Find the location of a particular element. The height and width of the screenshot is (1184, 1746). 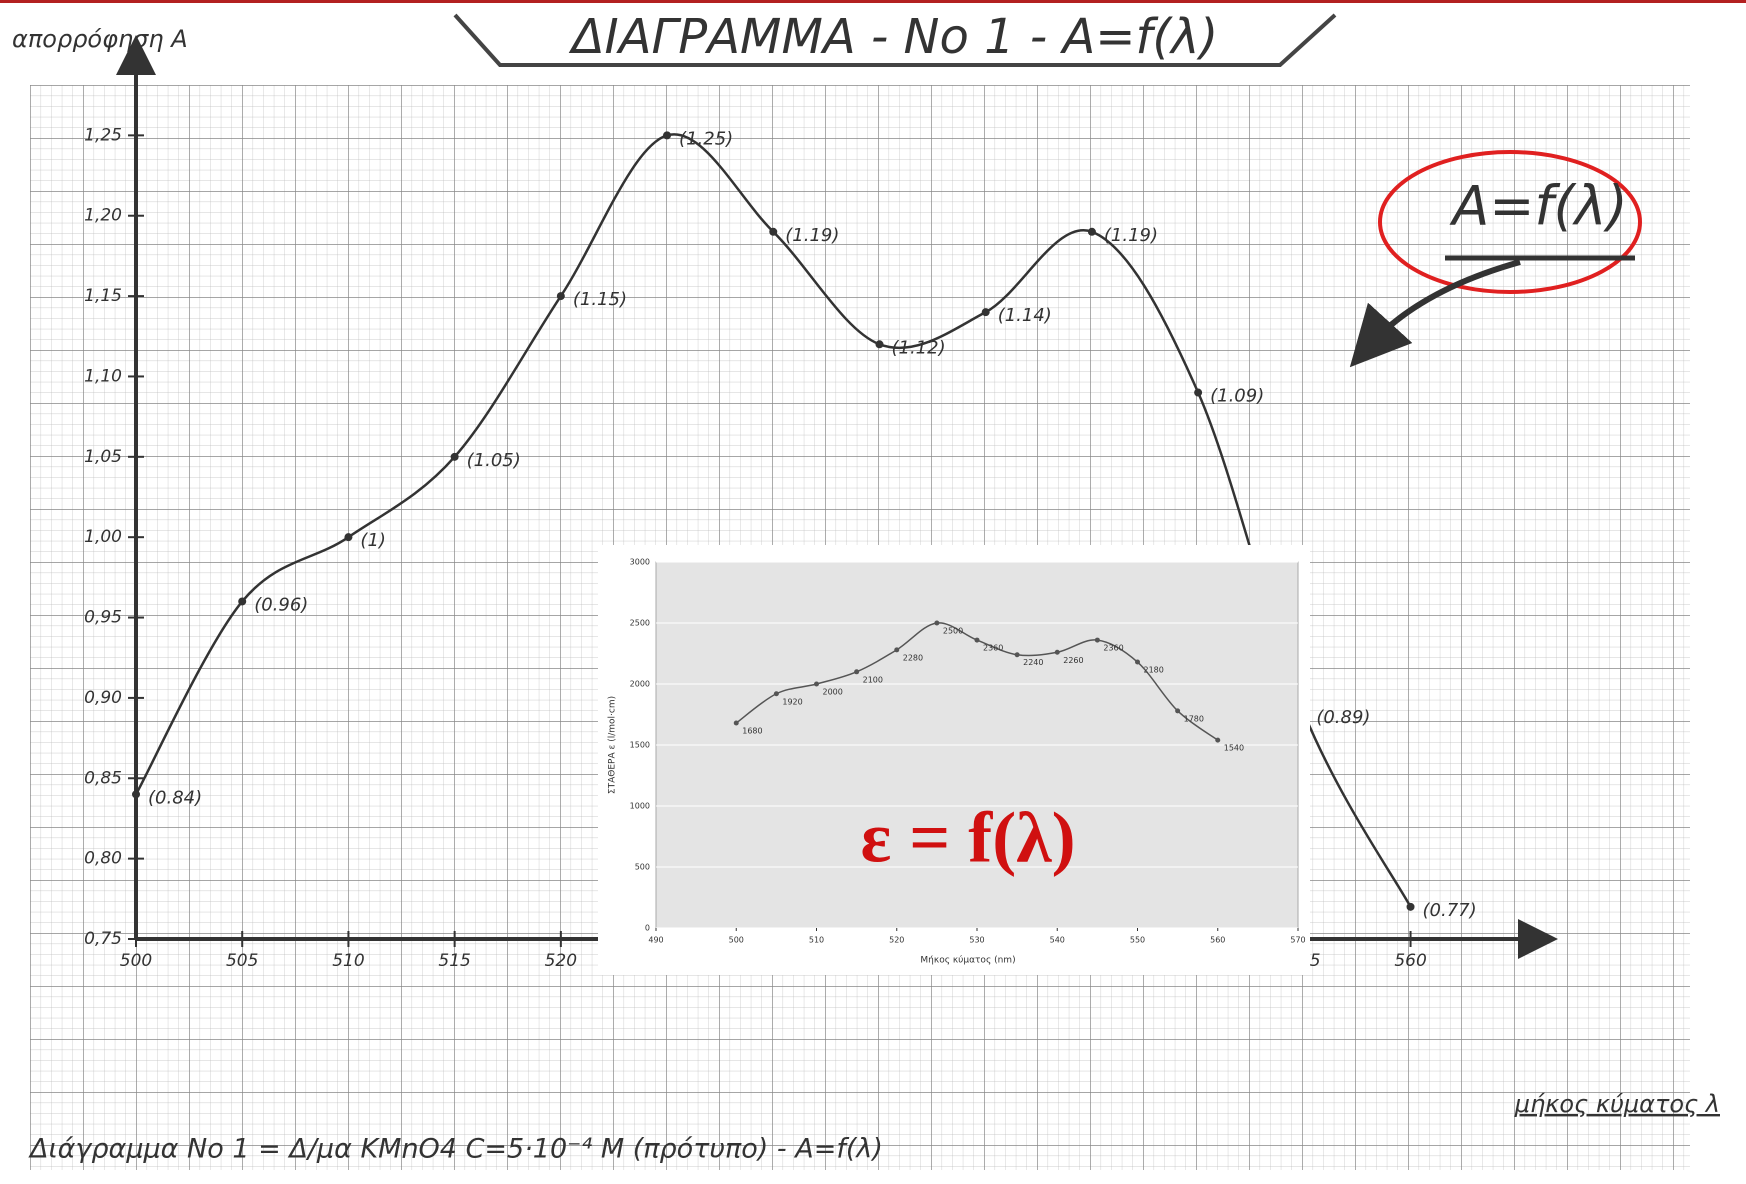

data-label: 2260 is located at coordinates (1073, 660).